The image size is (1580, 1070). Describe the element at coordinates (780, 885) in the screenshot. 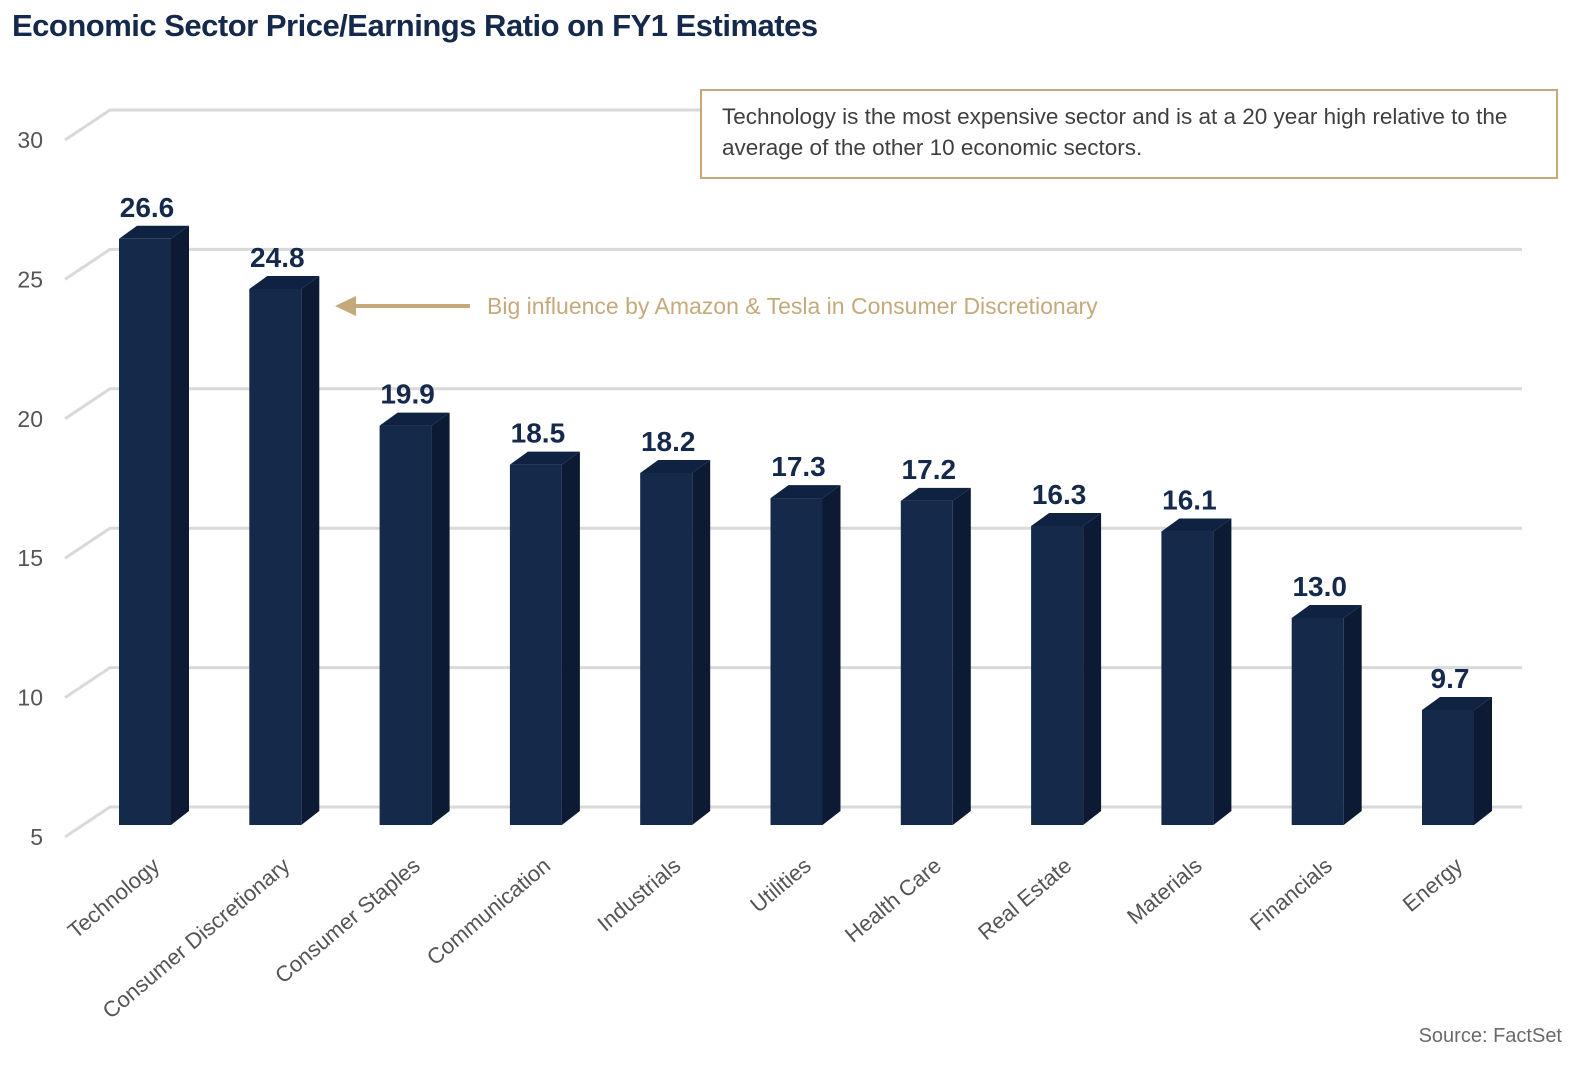

I see `x-category-label: Utilities` at that location.